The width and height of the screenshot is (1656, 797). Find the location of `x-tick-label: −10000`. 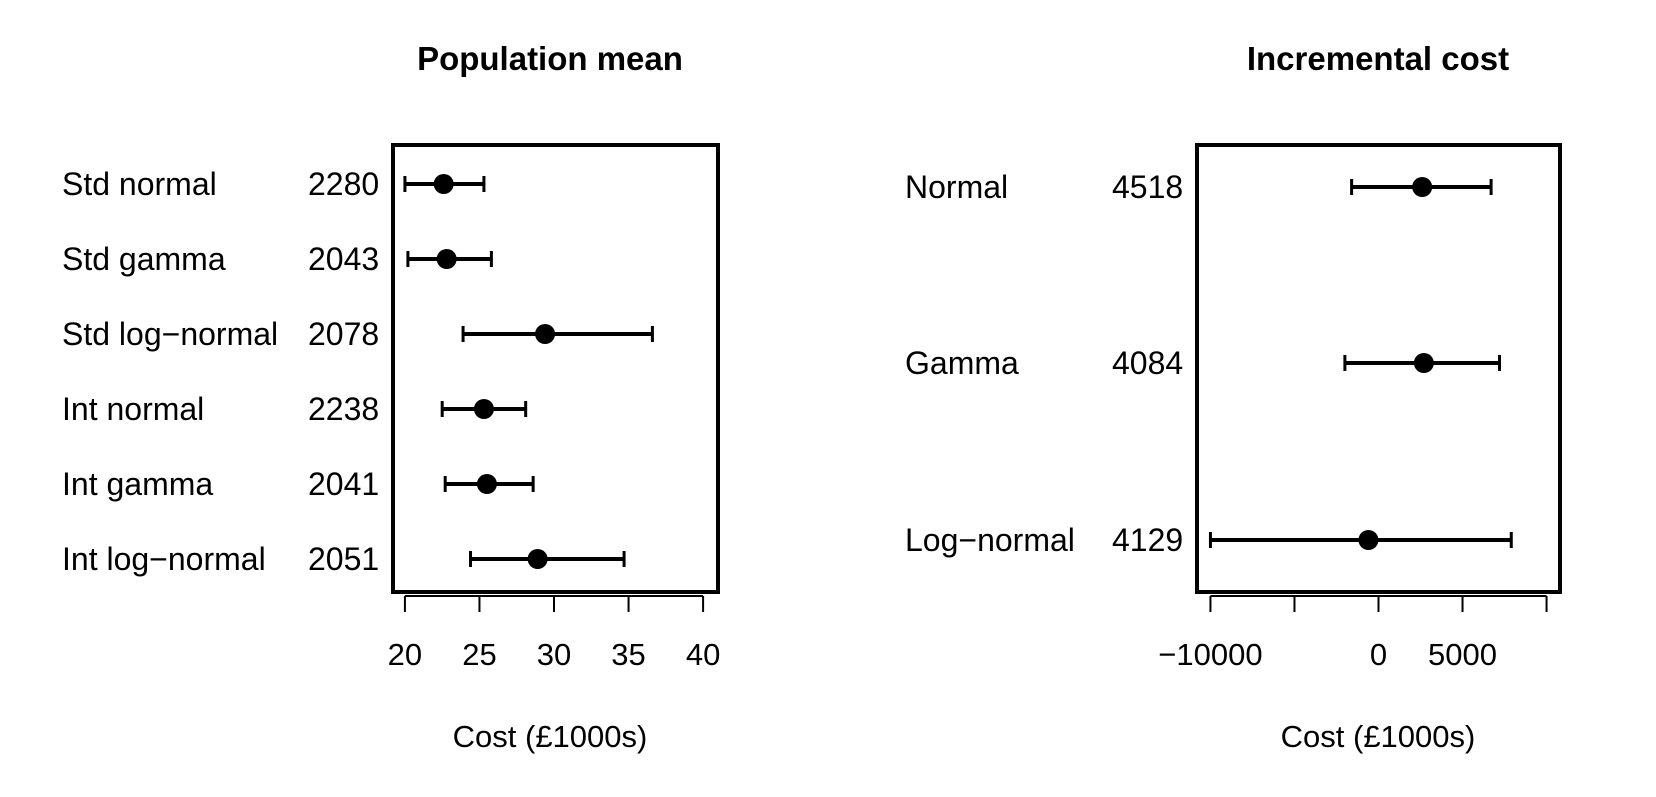

x-tick-label: −10000 is located at coordinates (1210, 654).